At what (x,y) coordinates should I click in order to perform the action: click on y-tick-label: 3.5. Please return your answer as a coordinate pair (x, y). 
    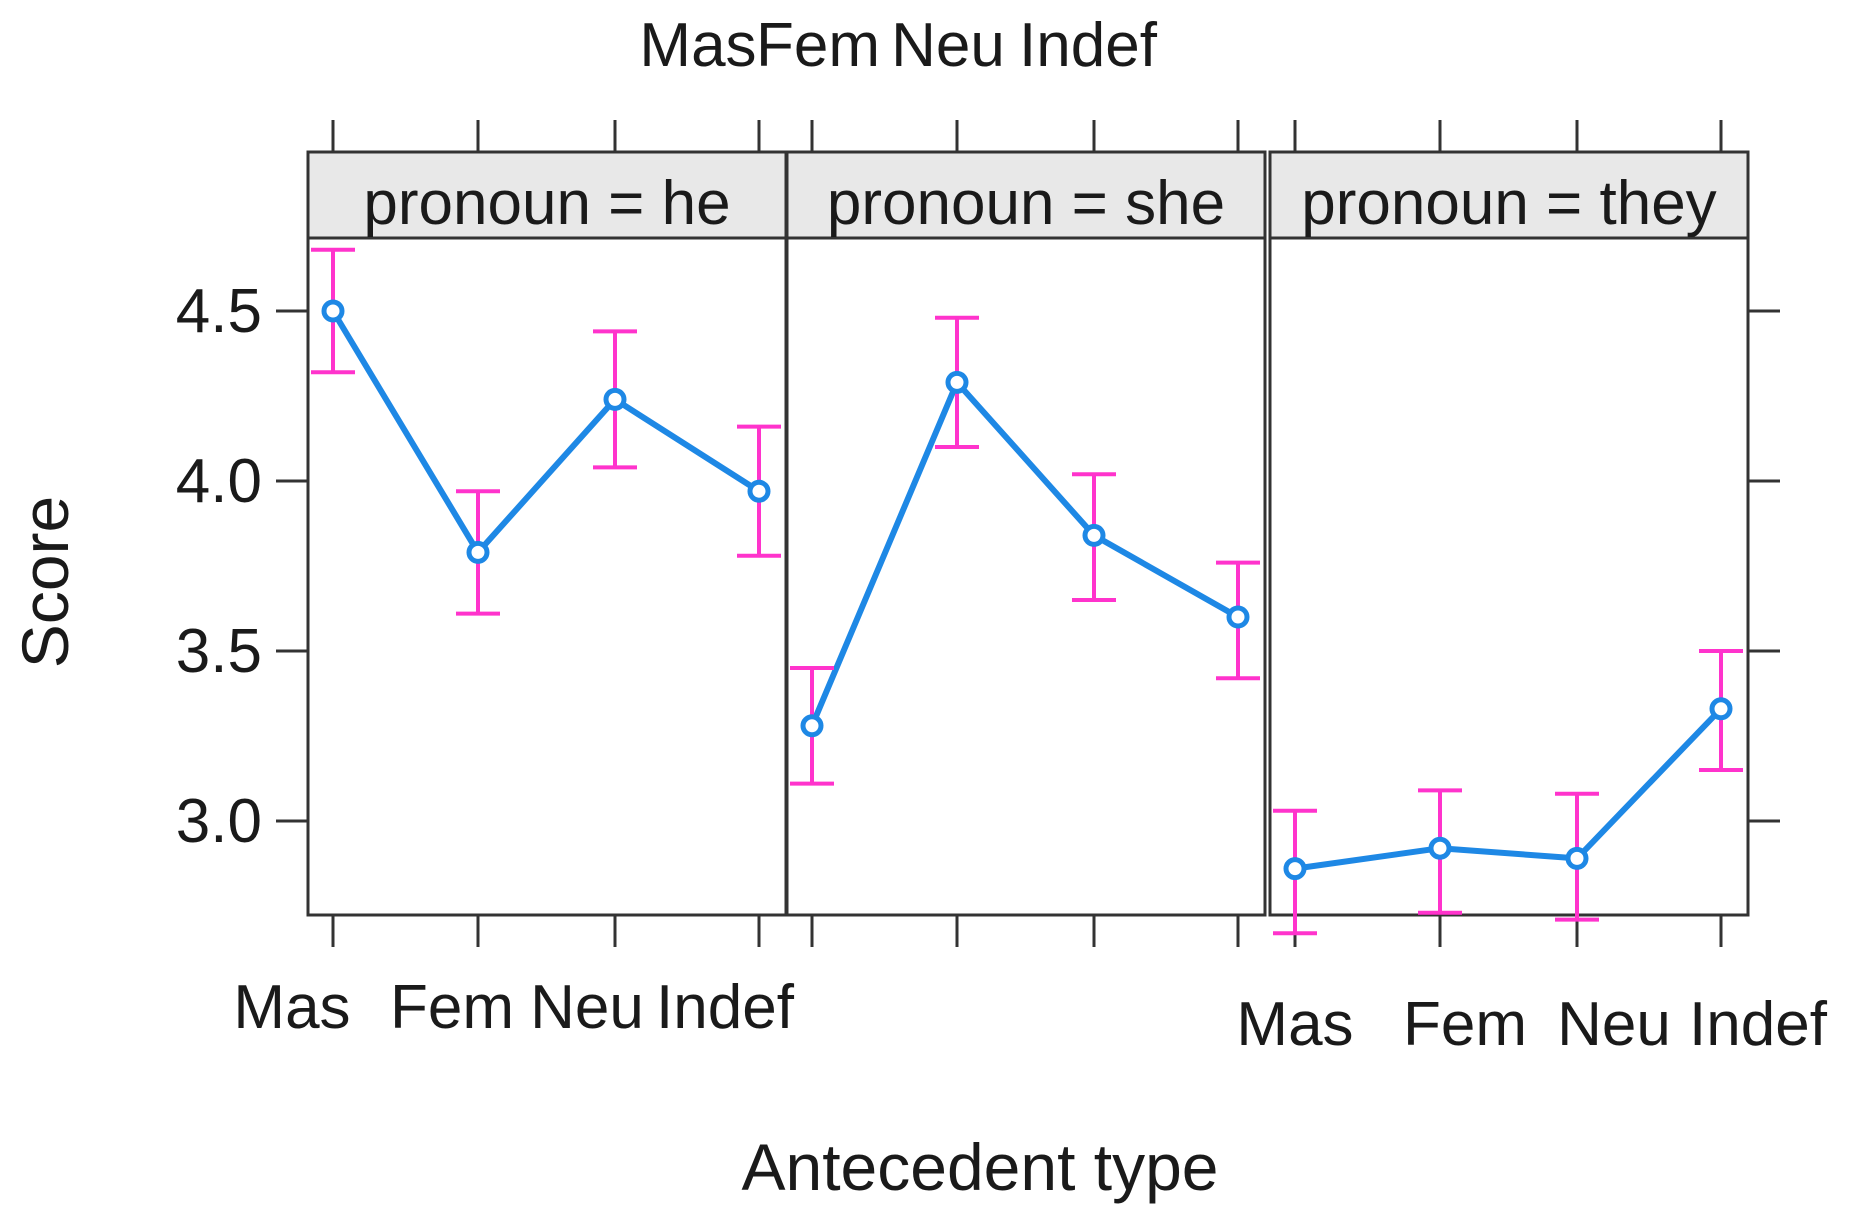
    Looking at the image, I should click on (219, 651).